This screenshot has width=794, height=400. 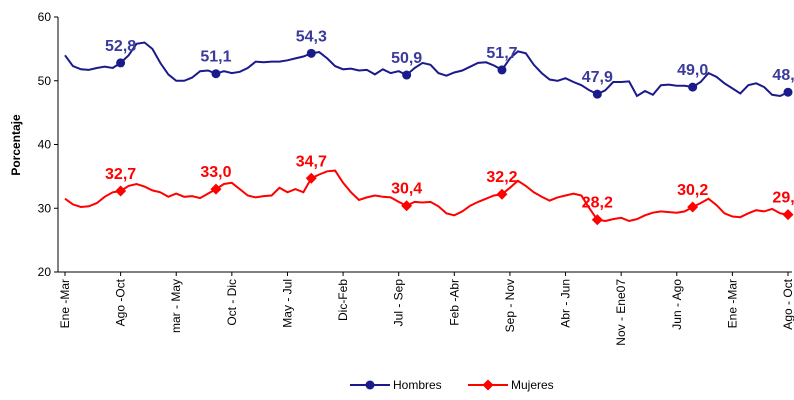 I want to click on x-tick-label: Sep - Nov, so click(x=510, y=305).